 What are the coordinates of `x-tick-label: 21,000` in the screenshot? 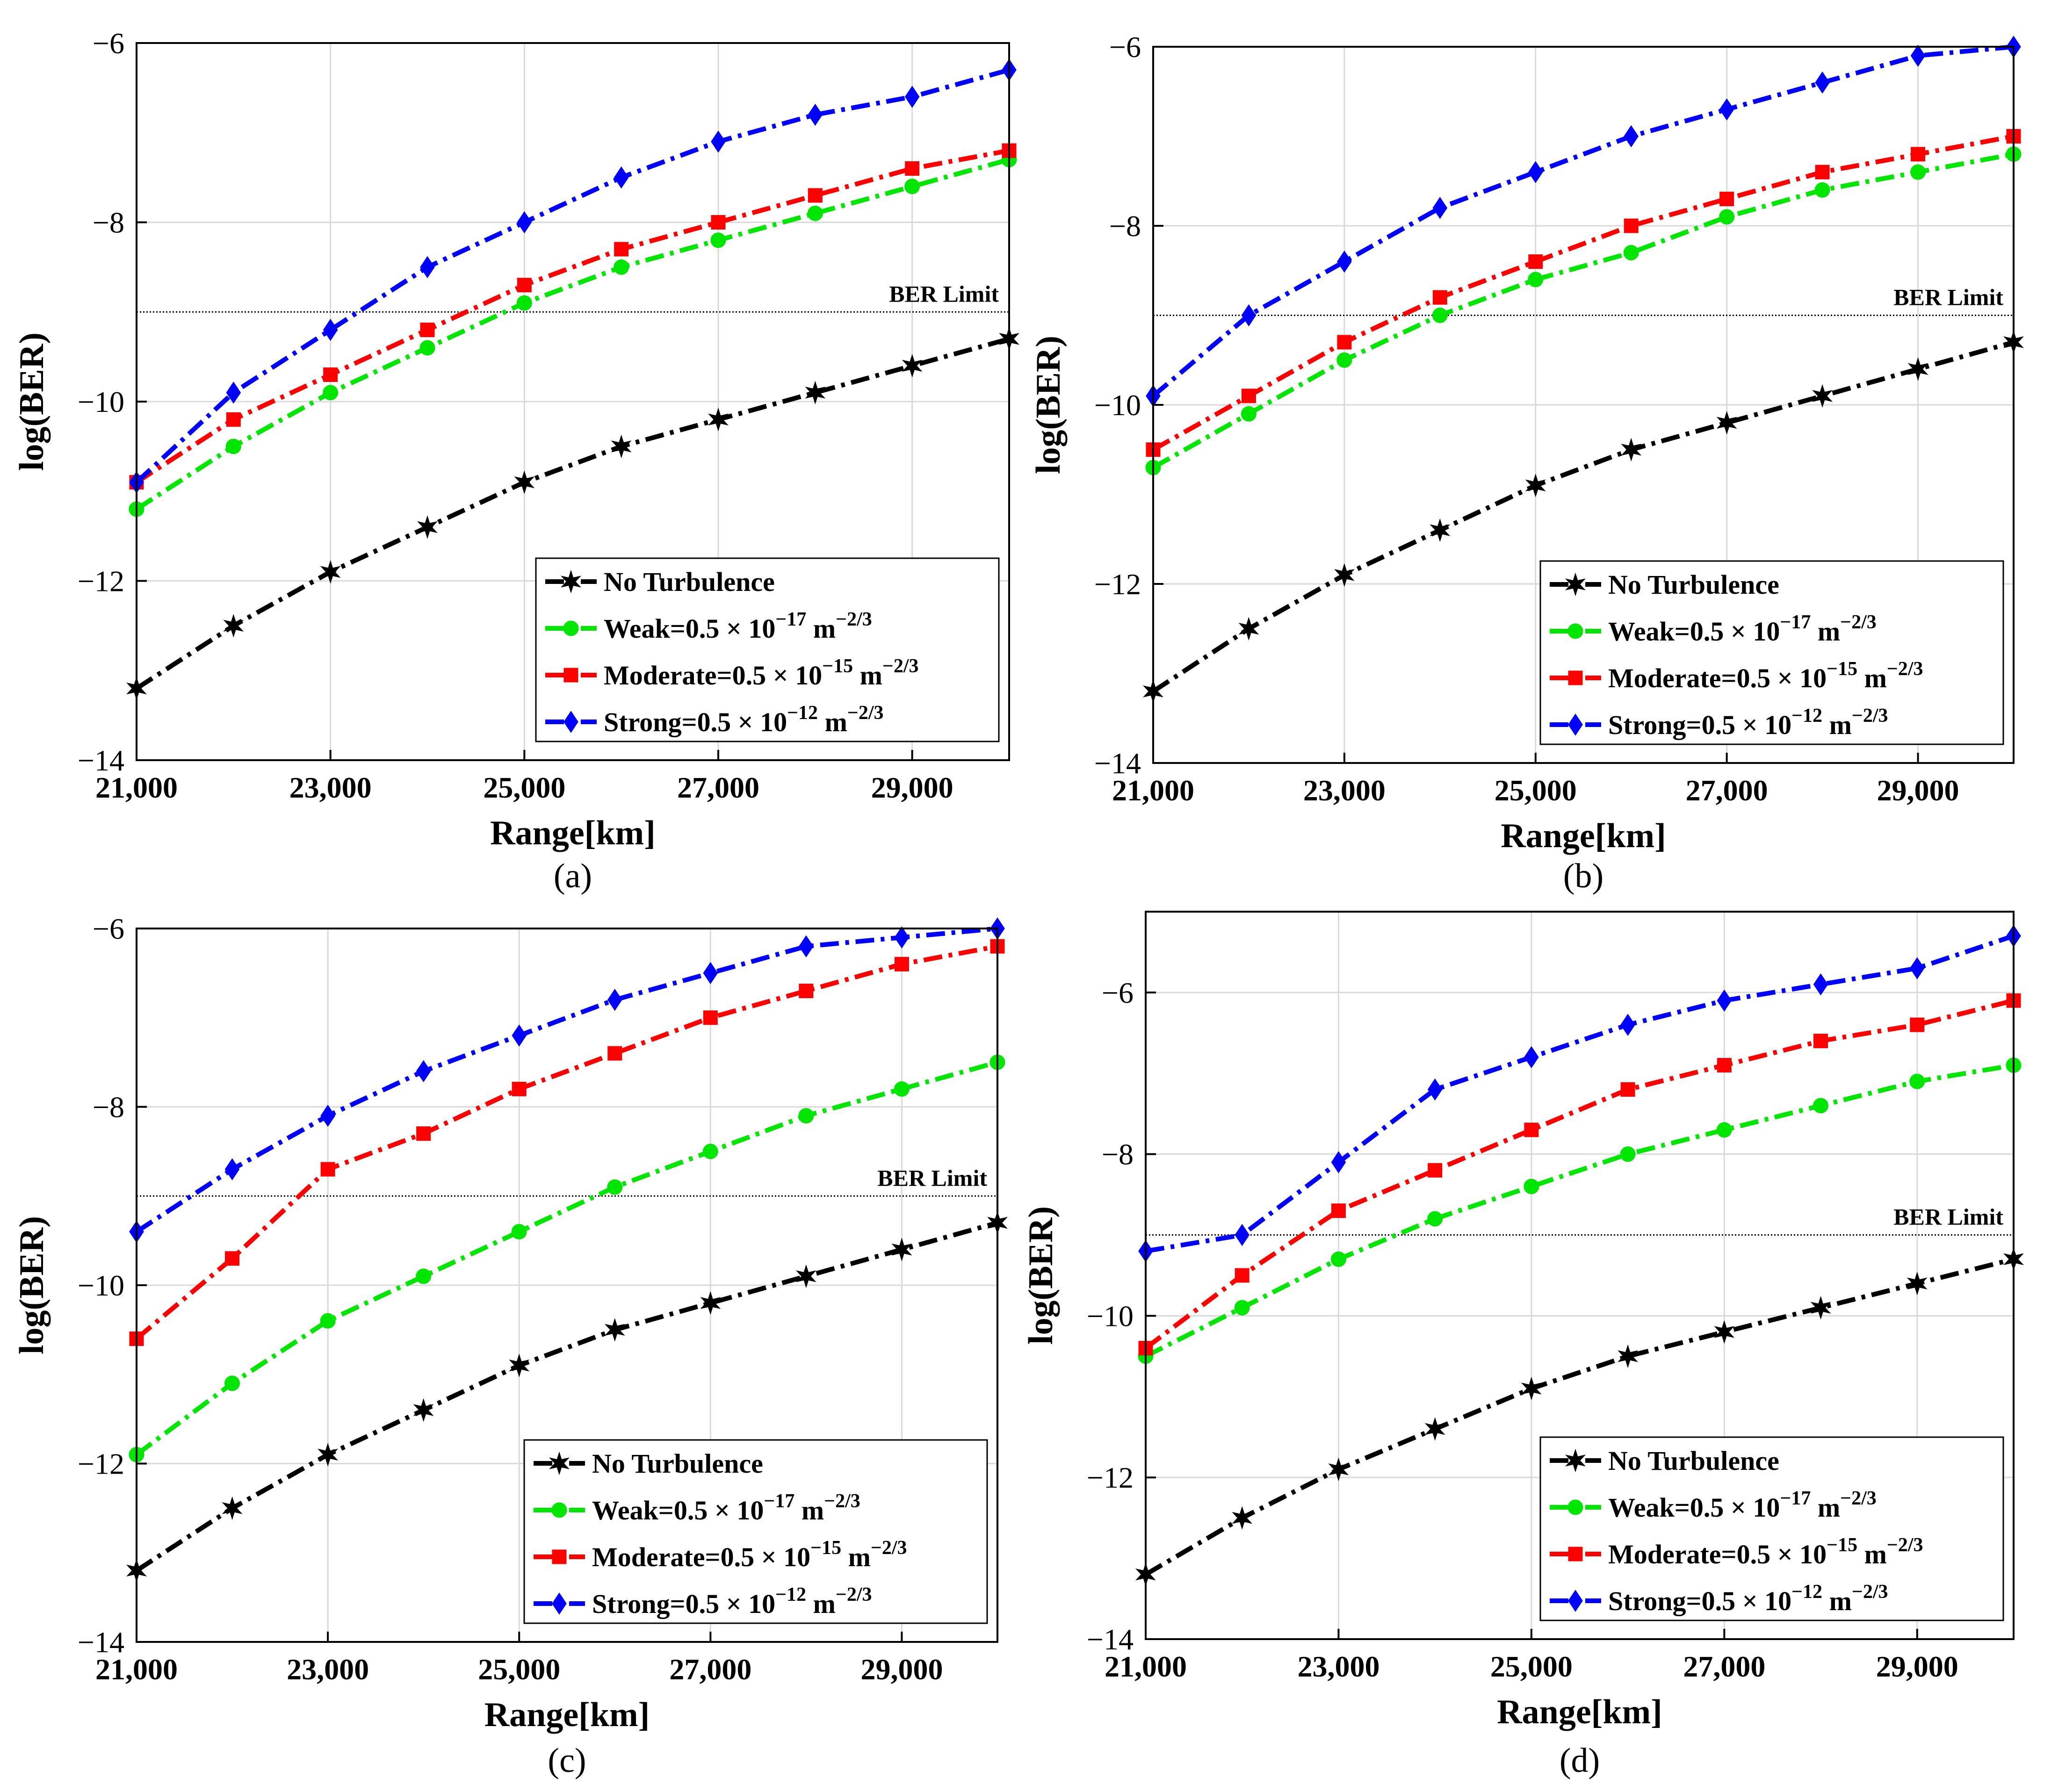 It's located at (136, 1669).